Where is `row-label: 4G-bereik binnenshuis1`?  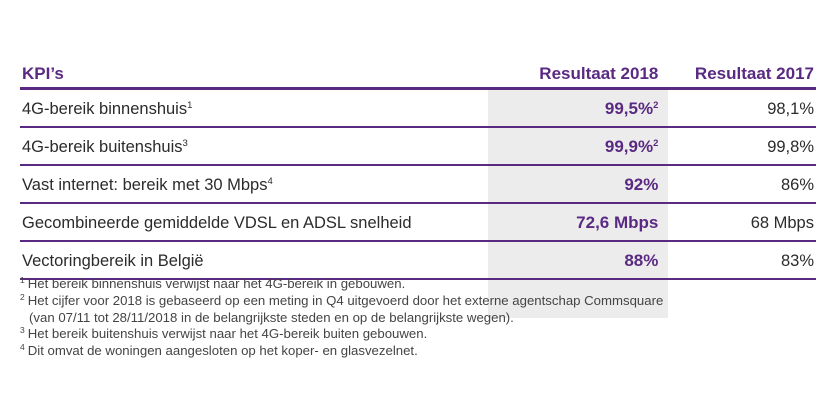
row-label: 4G-bereik binnenshuis1 is located at coordinates (107, 108).